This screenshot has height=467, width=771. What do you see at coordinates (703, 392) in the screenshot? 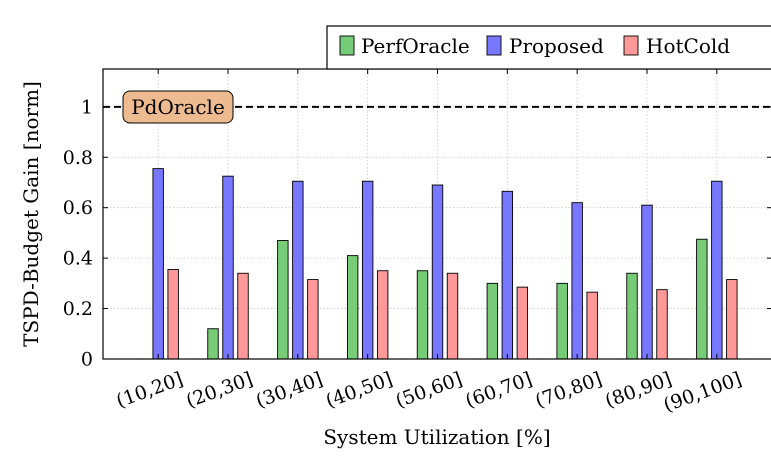
I see `x-tick-label: (90,100]` at bounding box center [703, 392].